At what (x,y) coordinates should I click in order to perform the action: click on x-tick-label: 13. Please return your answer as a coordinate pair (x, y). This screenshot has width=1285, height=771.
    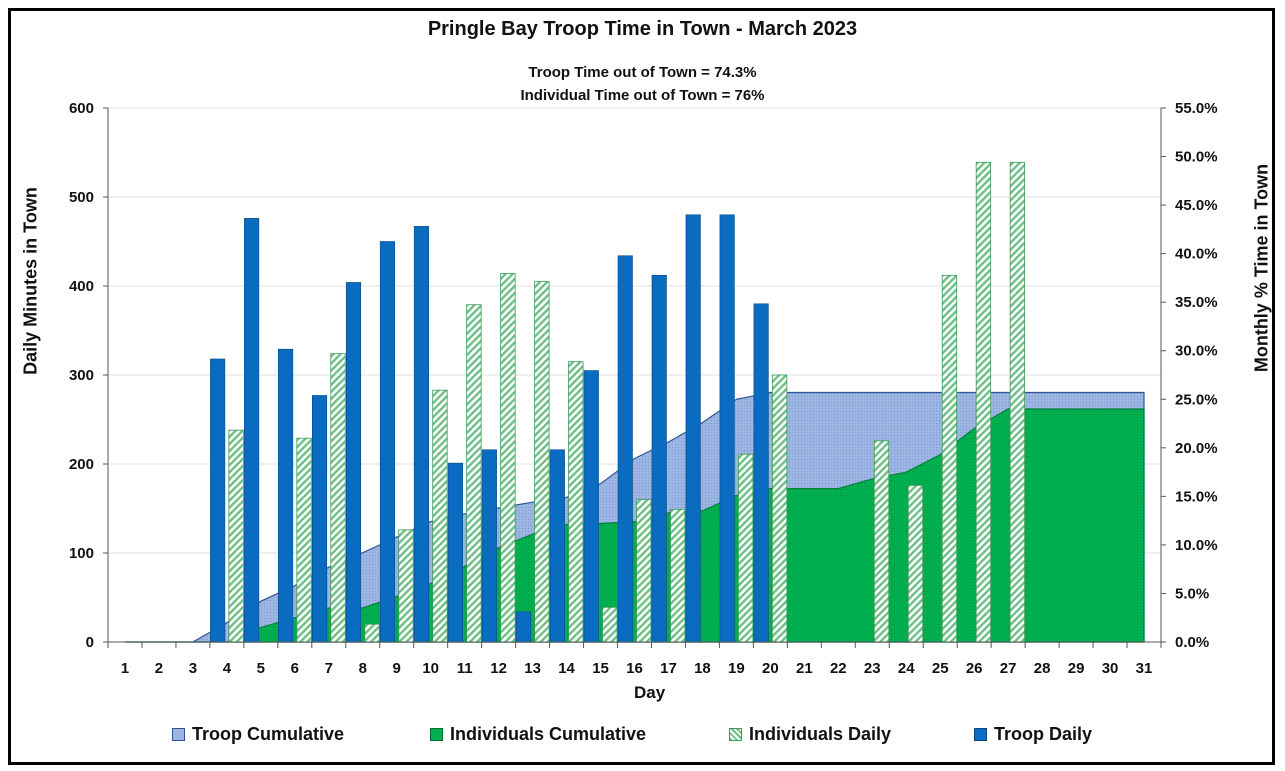
    Looking at the image, I should click on (532, 668).